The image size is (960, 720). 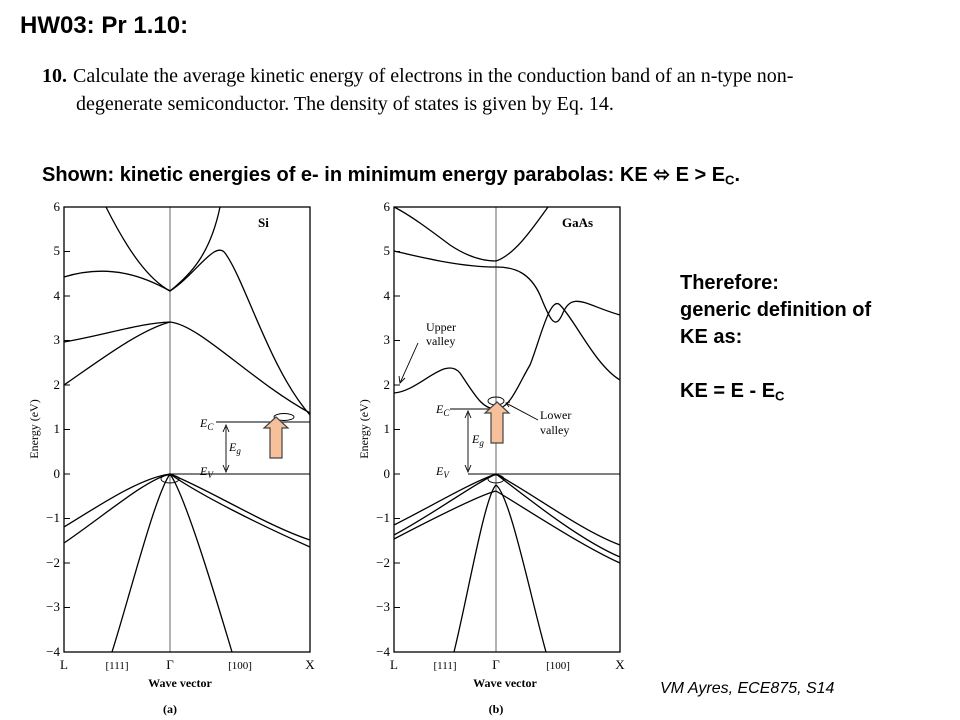 What do you see at coordinates (53, 651) in the screenshot?
I see `si-ytick: −4` at bounding box center [53, 651].